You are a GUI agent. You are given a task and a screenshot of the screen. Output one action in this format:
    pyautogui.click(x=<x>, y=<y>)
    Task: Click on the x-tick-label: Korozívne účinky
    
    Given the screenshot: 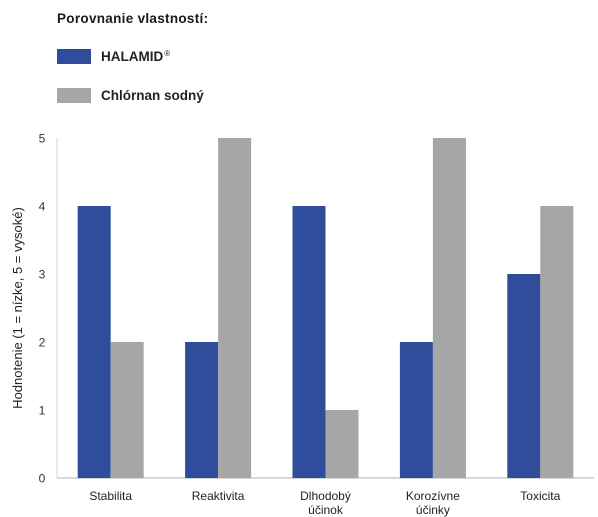 What is the action you would take?
    pyautogui.click(x=433, y=503)
    